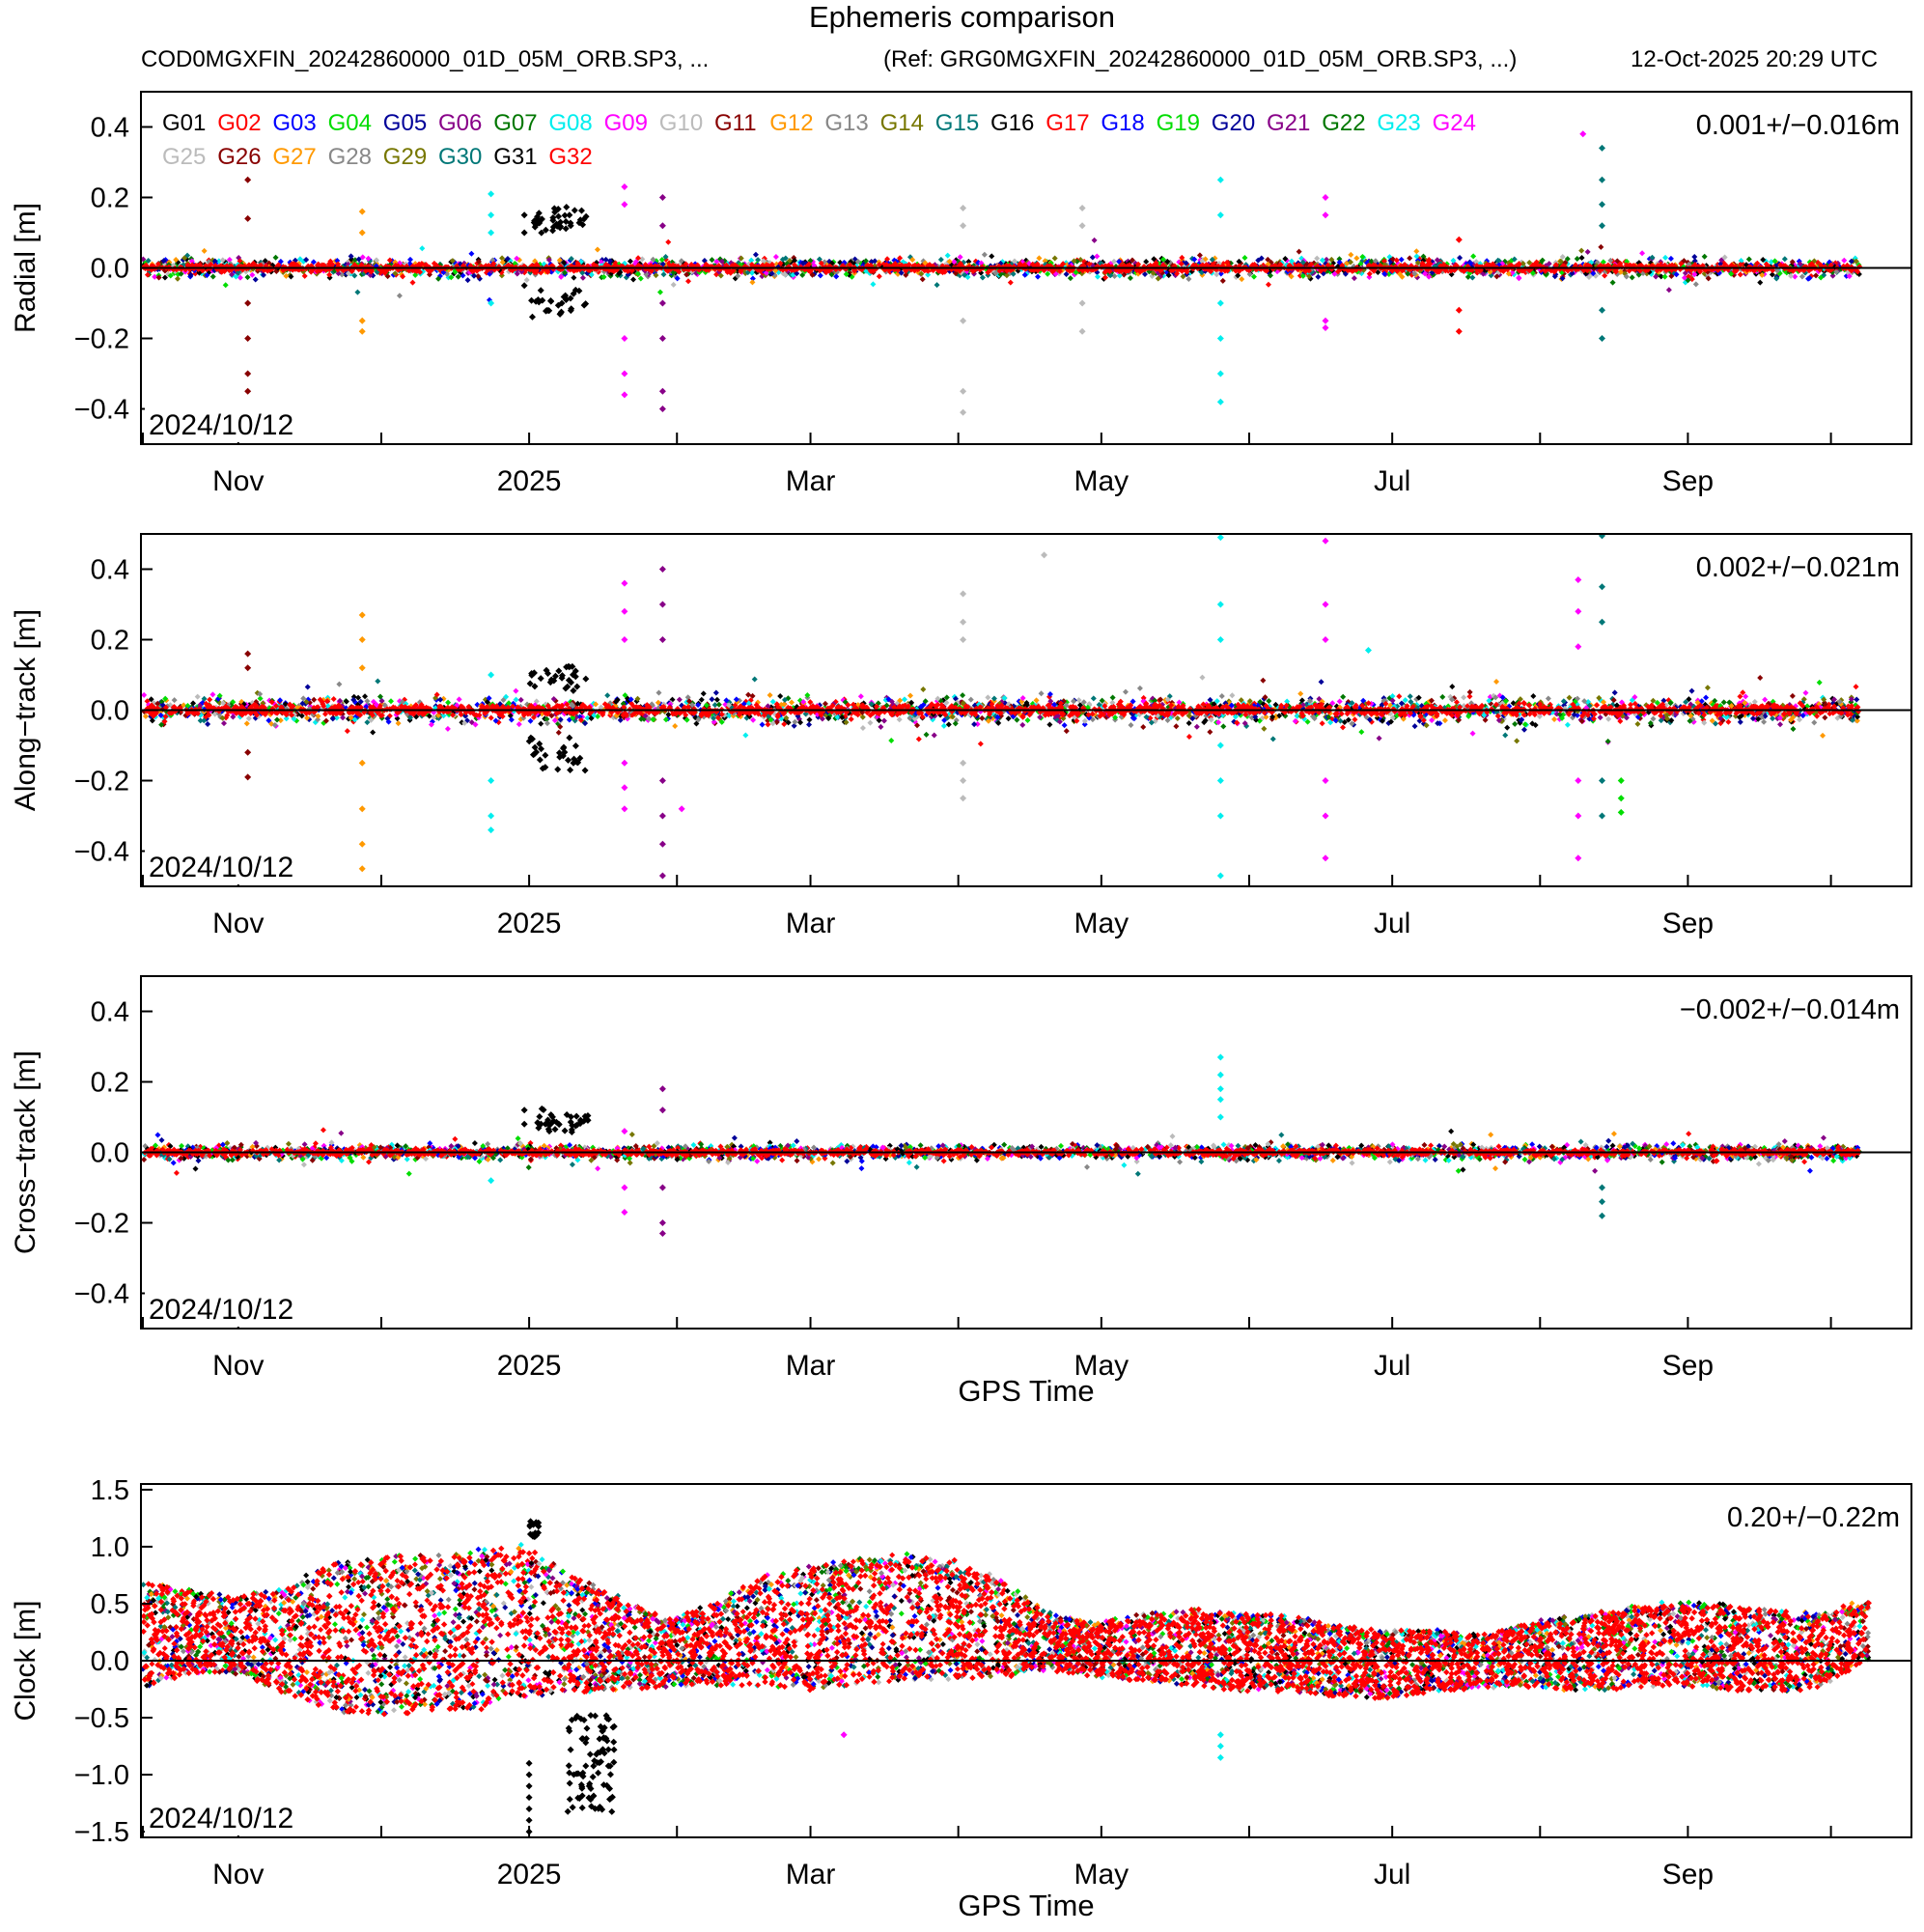 Image resolution: width=1924 pixels, height=1932 pixels. What do you see at coordinates (1233, 123) in the screenshot?
I see `legend-item-g20: G20` at bounding box center [1233, 123].